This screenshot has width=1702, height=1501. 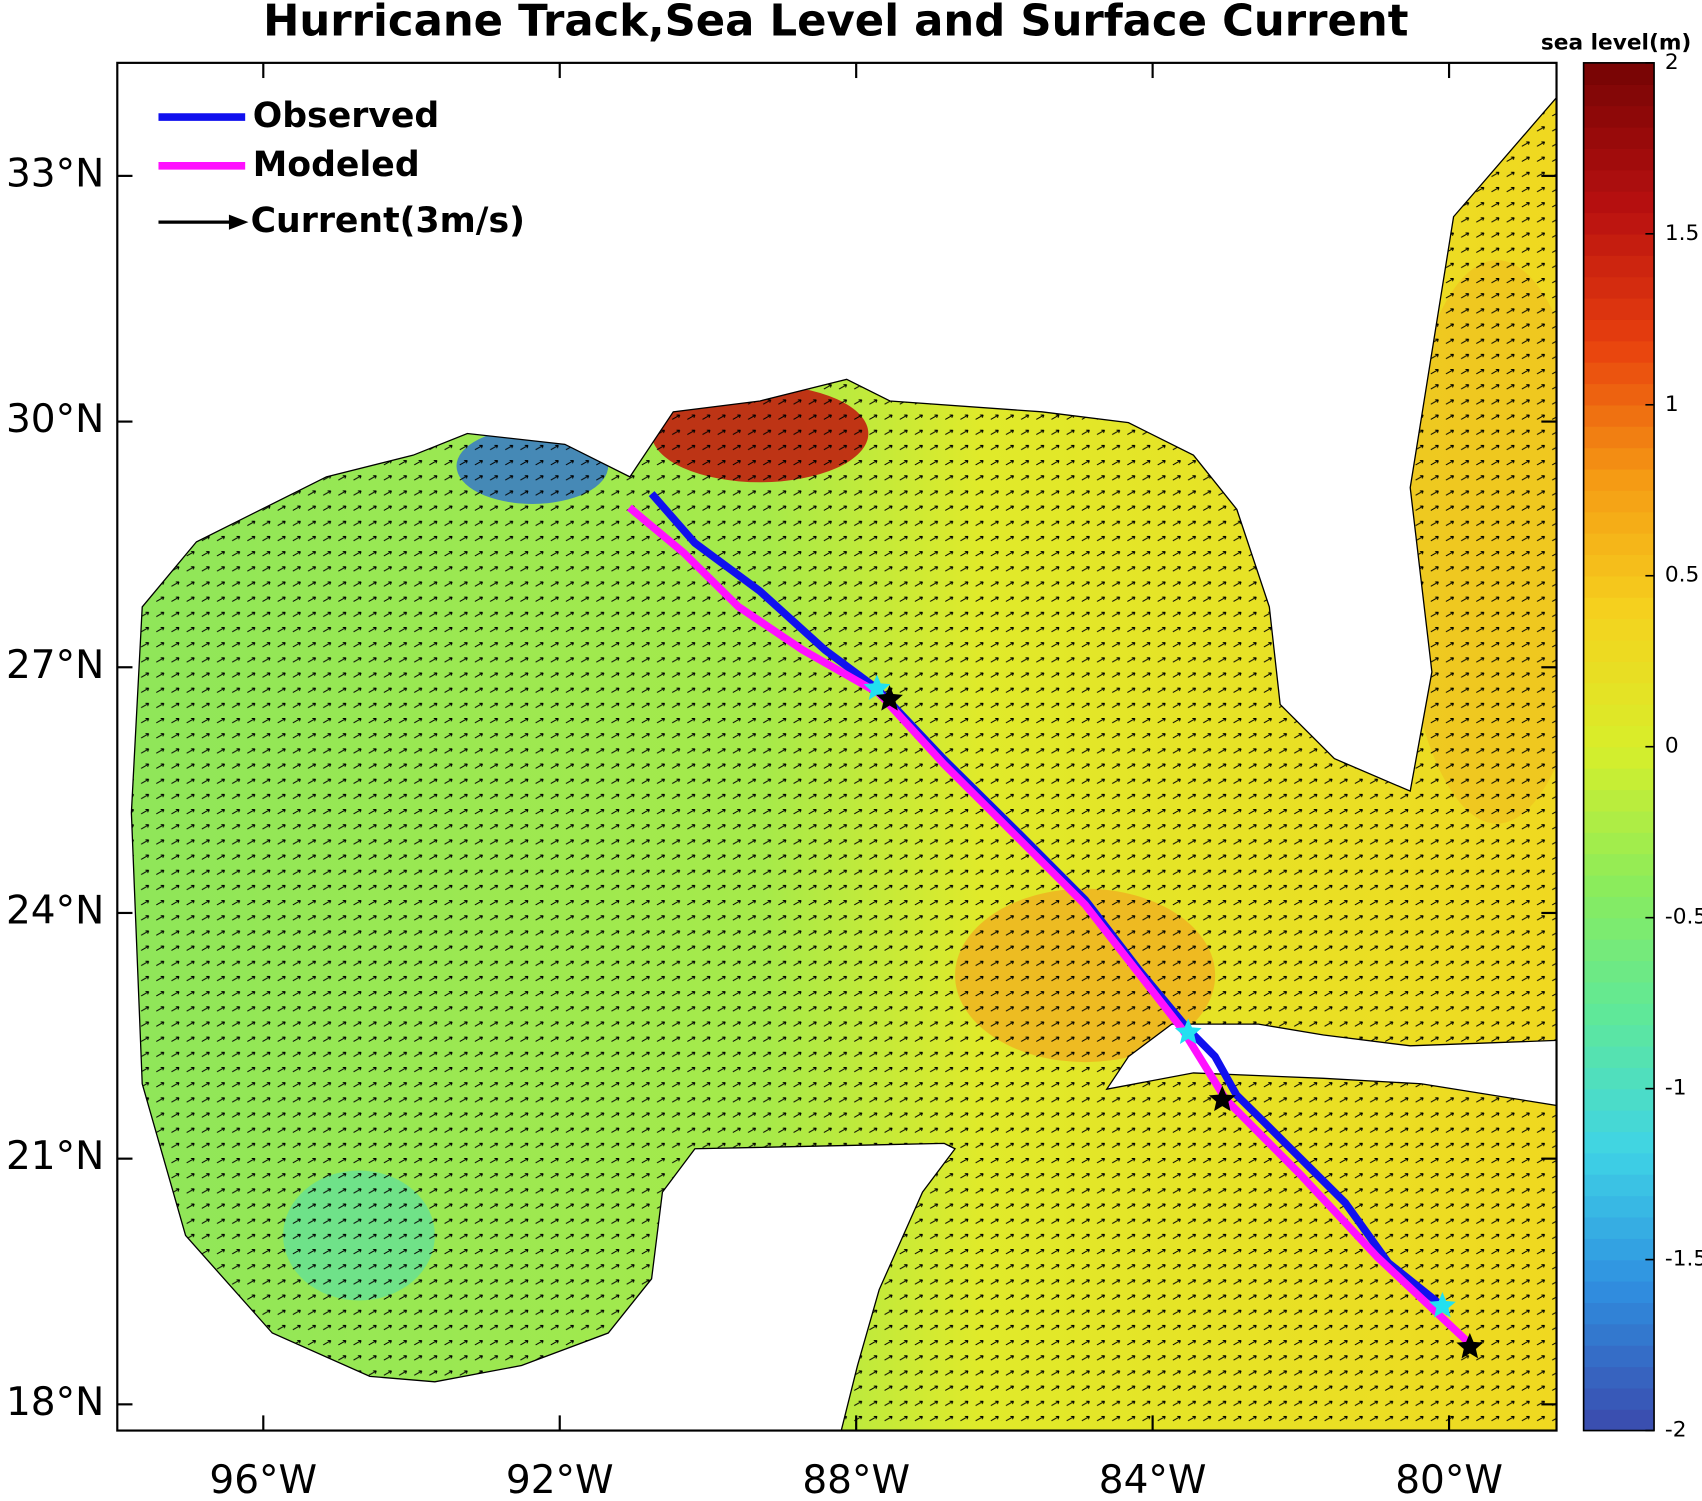 I want to click on colorbar-tick-label: -0.5, so click(x=1683, y=917).